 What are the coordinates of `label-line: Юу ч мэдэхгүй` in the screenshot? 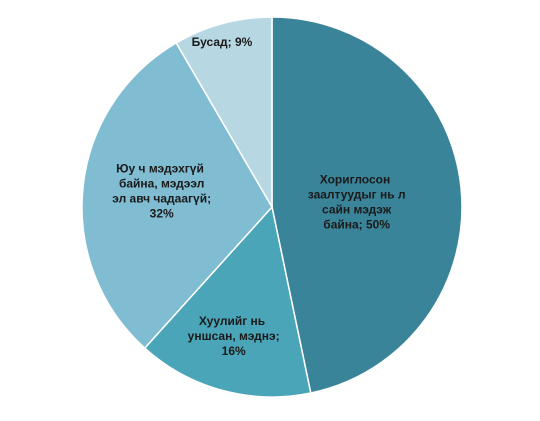 It's located at (160, 169).